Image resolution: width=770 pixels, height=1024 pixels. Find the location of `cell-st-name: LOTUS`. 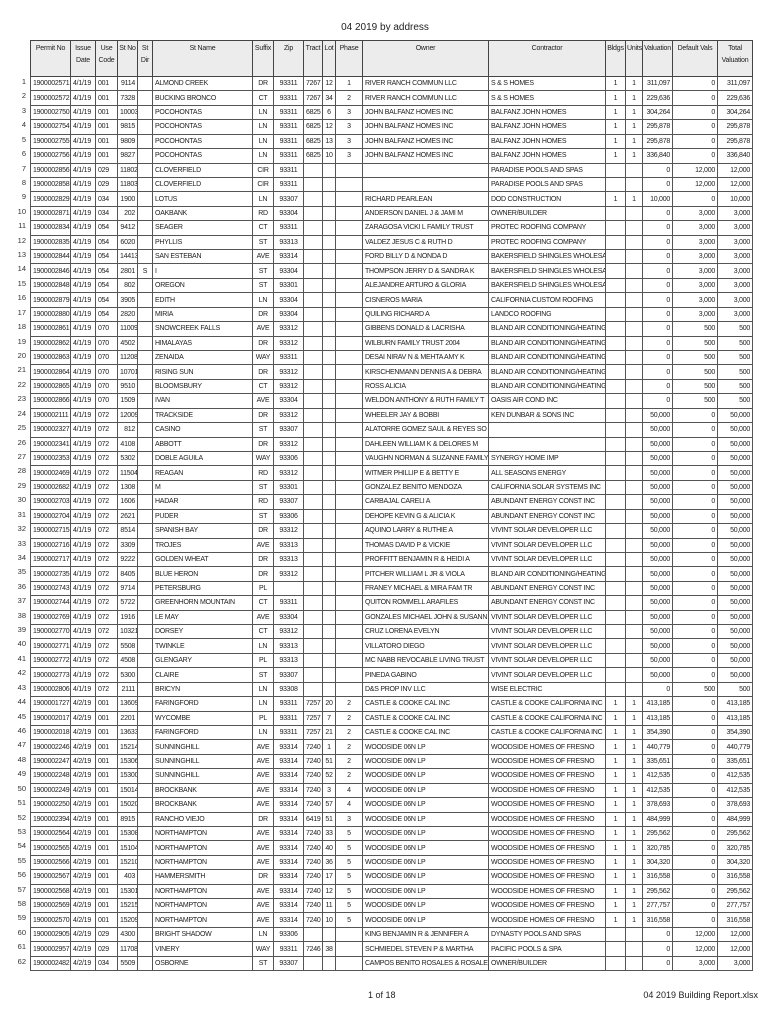

cell-st-name: LOTUS is located at coordinates (202, 199).